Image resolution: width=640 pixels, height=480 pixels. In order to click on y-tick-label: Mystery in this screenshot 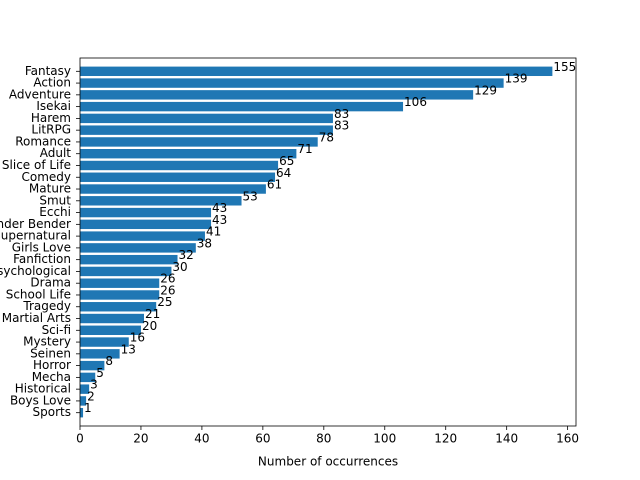, I will do `click(47, 342)`.